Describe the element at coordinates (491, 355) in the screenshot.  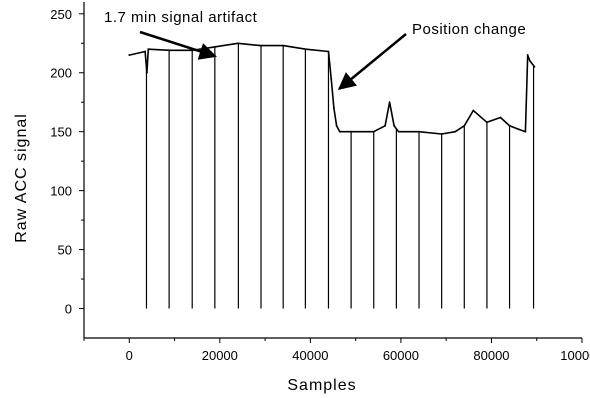
I see `x-tick-label: 80000` at that location.